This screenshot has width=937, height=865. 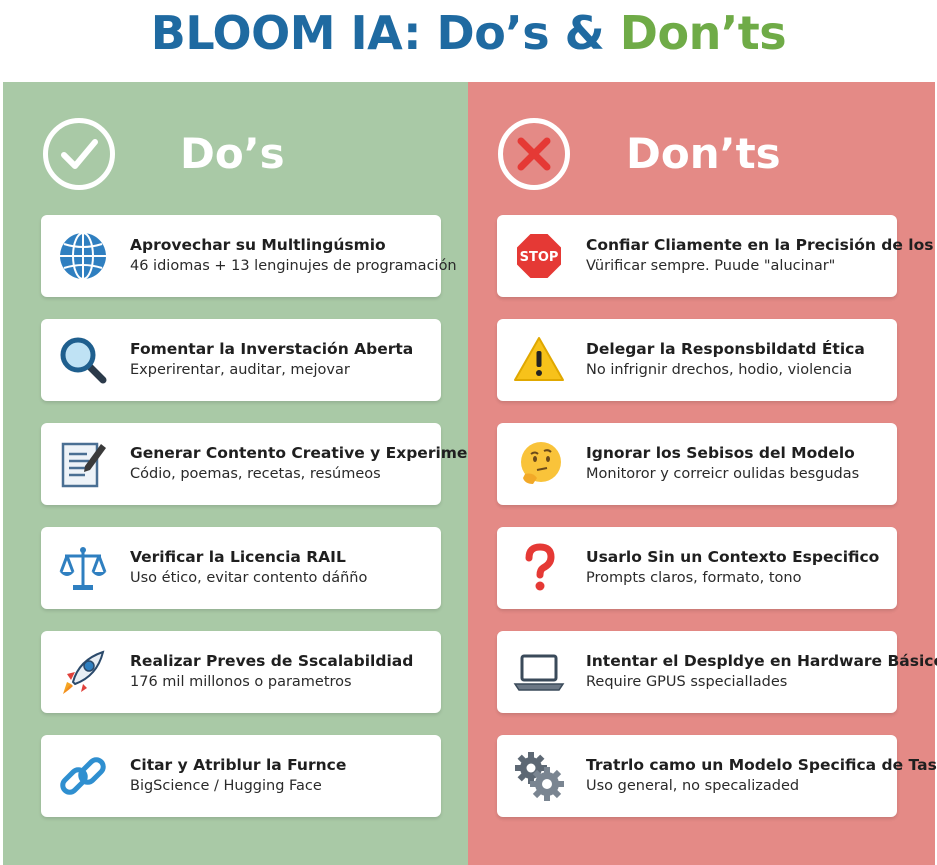 I want to click on page-title: BLOOM IA: Do’s & Don’ts, so click(x=468, y=37).